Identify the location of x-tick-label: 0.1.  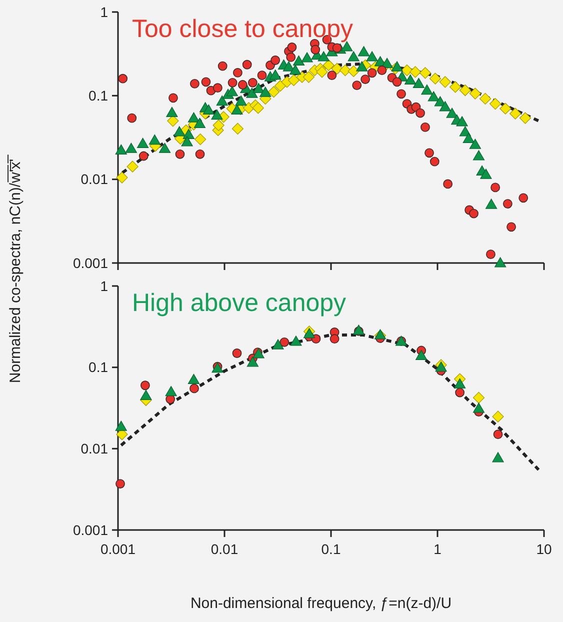
(331, 549).